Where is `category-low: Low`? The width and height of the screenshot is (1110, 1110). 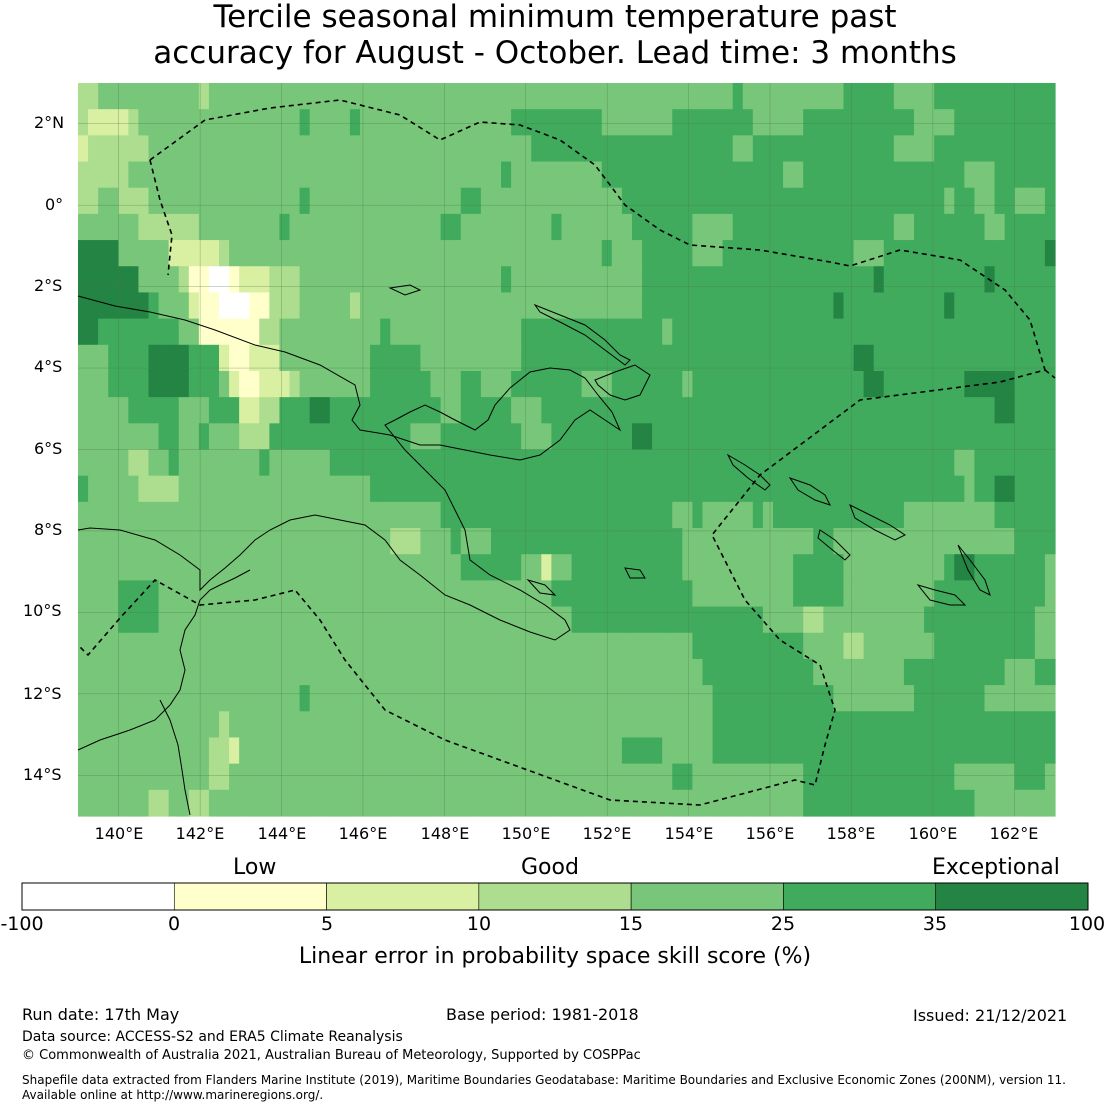 category-low: Low is located at coordinates (255, 867).